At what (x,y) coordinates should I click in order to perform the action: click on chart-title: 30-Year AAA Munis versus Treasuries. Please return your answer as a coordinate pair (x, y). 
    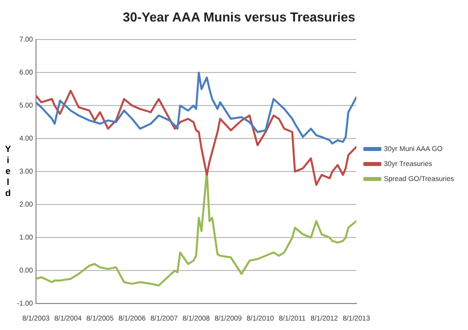
    Looking at the image, I should click on (239, 16).